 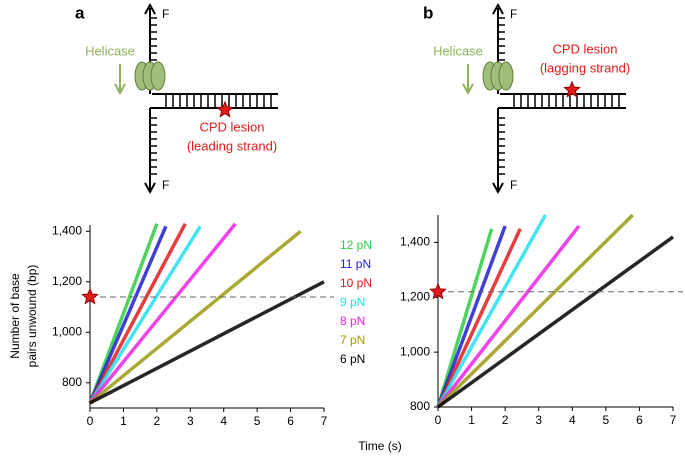 I want to click on legend-entry: 6 pN, so click(x=352, y=359).